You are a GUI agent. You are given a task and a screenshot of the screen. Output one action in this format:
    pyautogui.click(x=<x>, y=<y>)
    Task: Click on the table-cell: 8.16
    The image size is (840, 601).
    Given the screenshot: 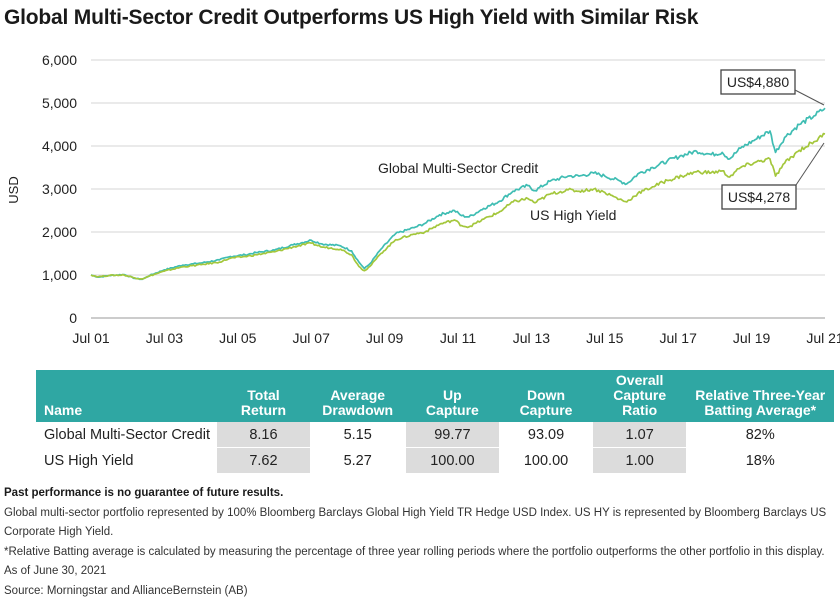 What is the action you would take?
    pyautogui.click(x=263, y=435)
    